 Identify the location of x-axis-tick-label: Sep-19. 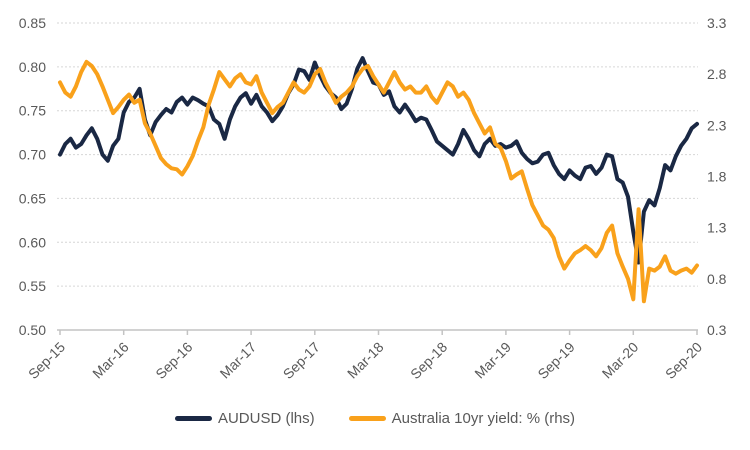
(555, 360).